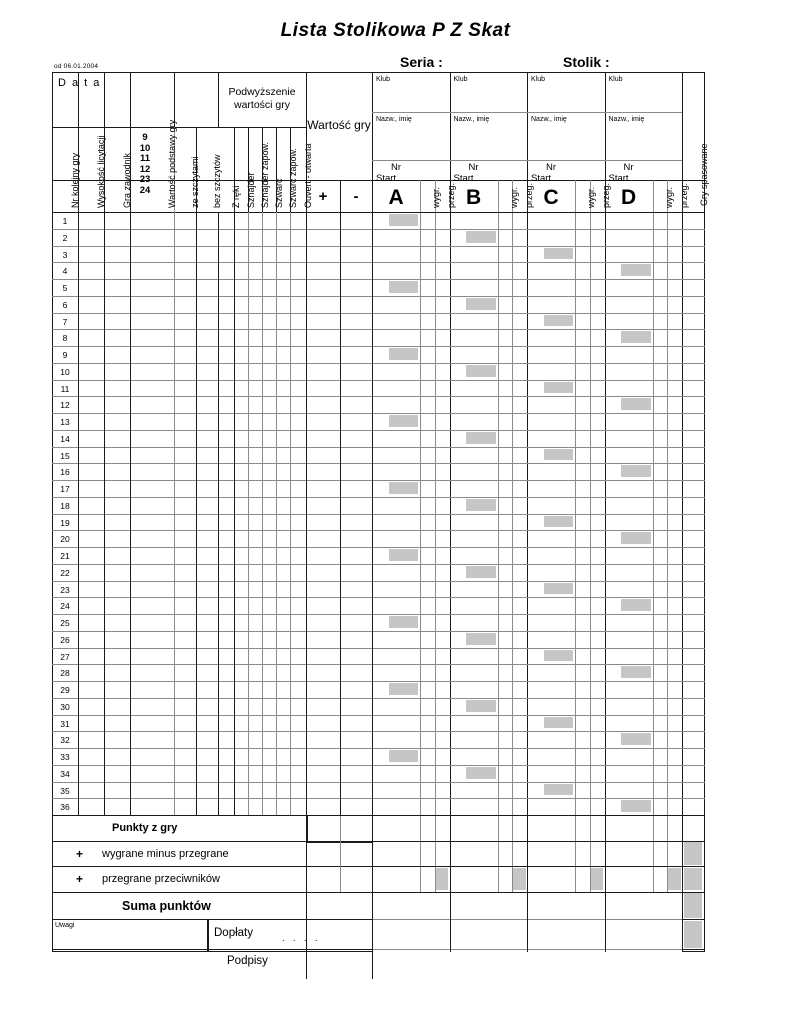 The image size is (791, 1024). I want to click on seria-label: Seria :, so click(421, 62).